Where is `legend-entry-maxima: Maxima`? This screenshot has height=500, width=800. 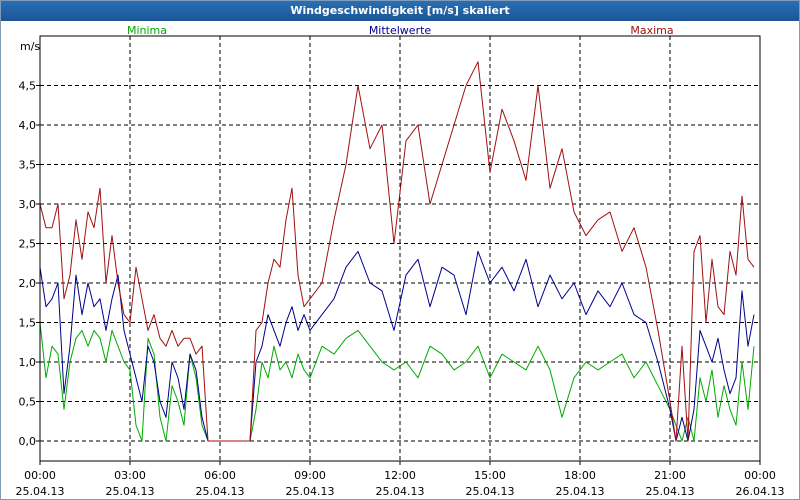 legend-entry-maxima: Maxima is located at coordinates (651, 30).